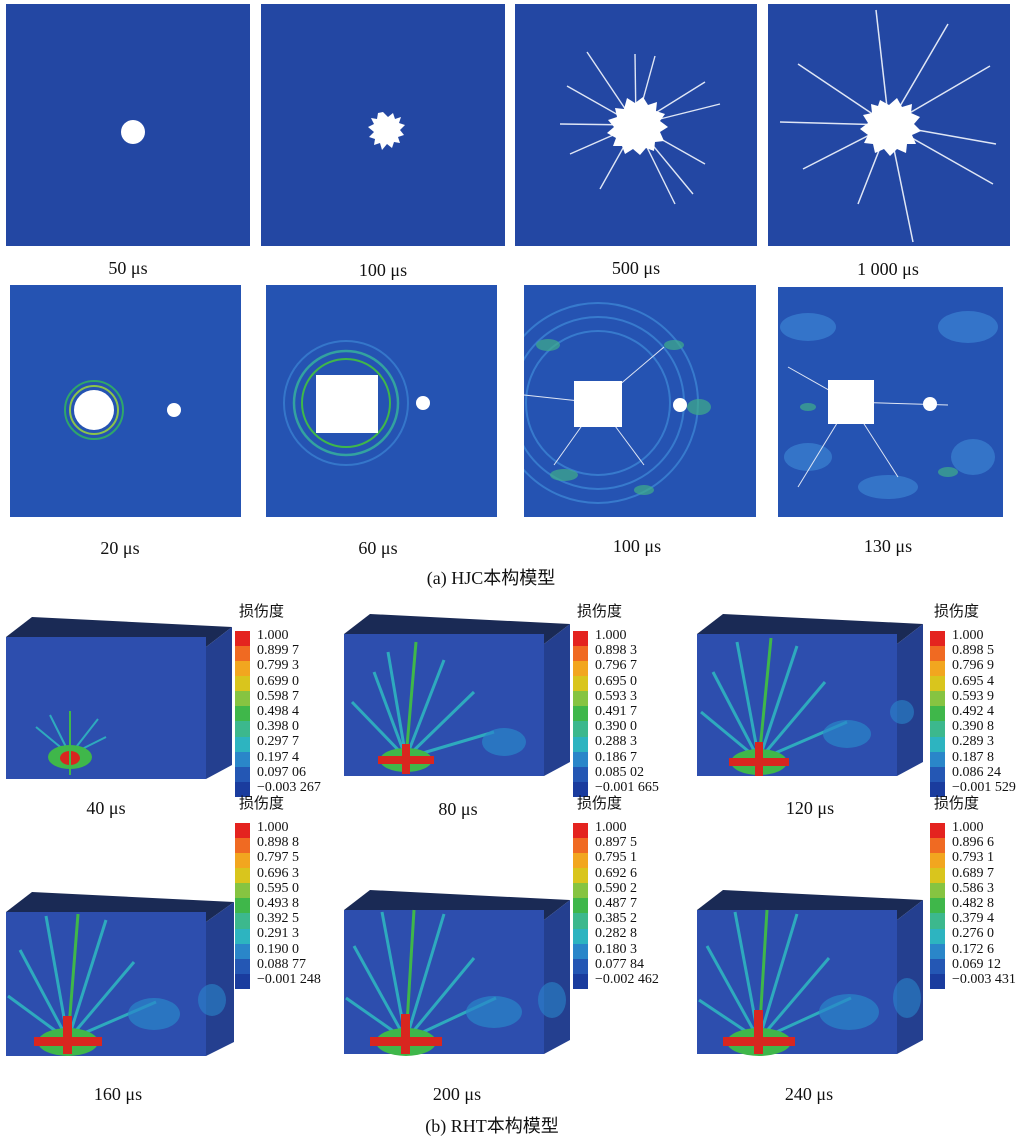 This screenshot has width=1028, height=1140. Describe the element at coordinates (278, 888) in the screenshot. I see `legend-value: 0.595 0` at that location.